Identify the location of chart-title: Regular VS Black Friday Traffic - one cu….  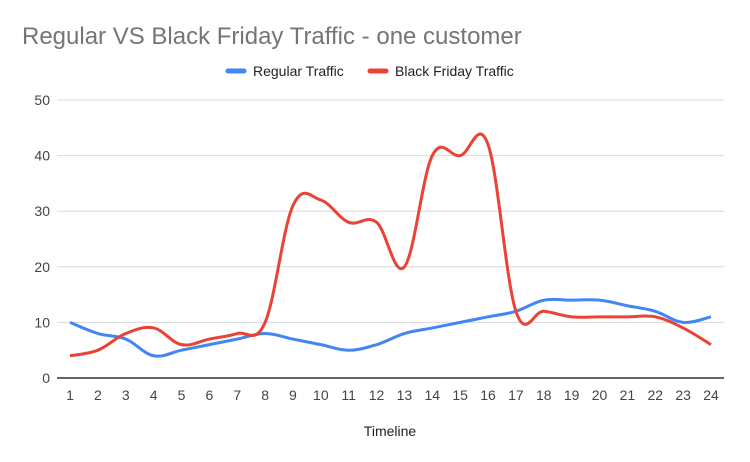
(272, 36).